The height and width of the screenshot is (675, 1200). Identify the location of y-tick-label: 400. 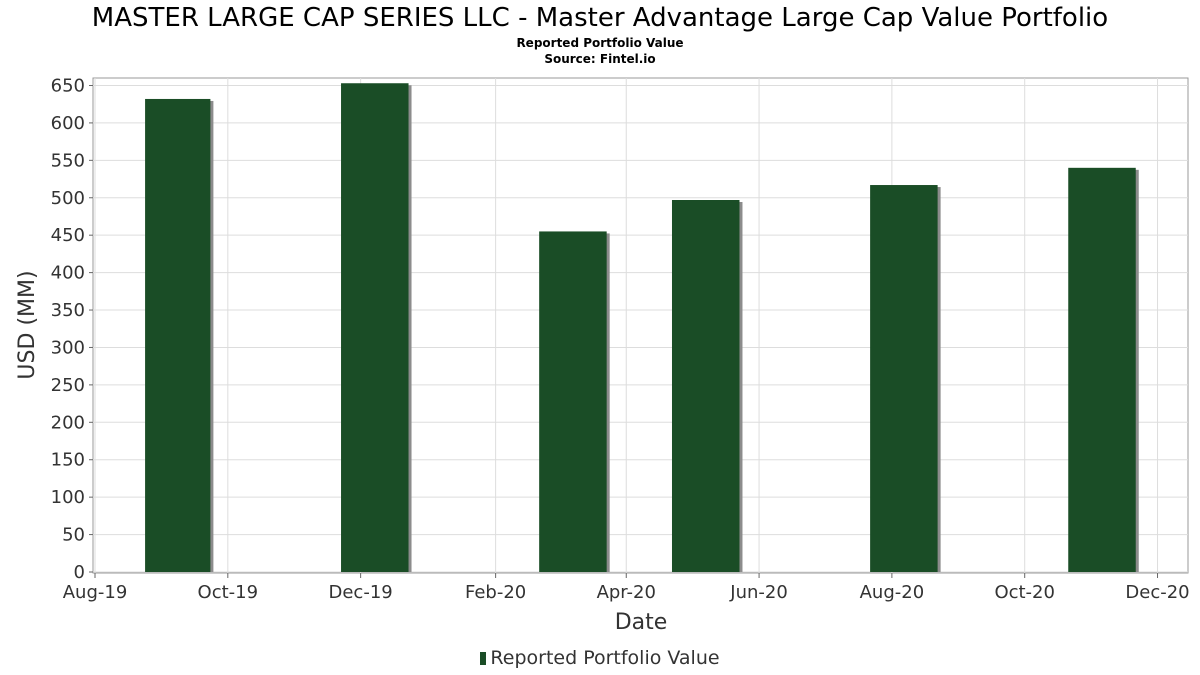
(68, 273).